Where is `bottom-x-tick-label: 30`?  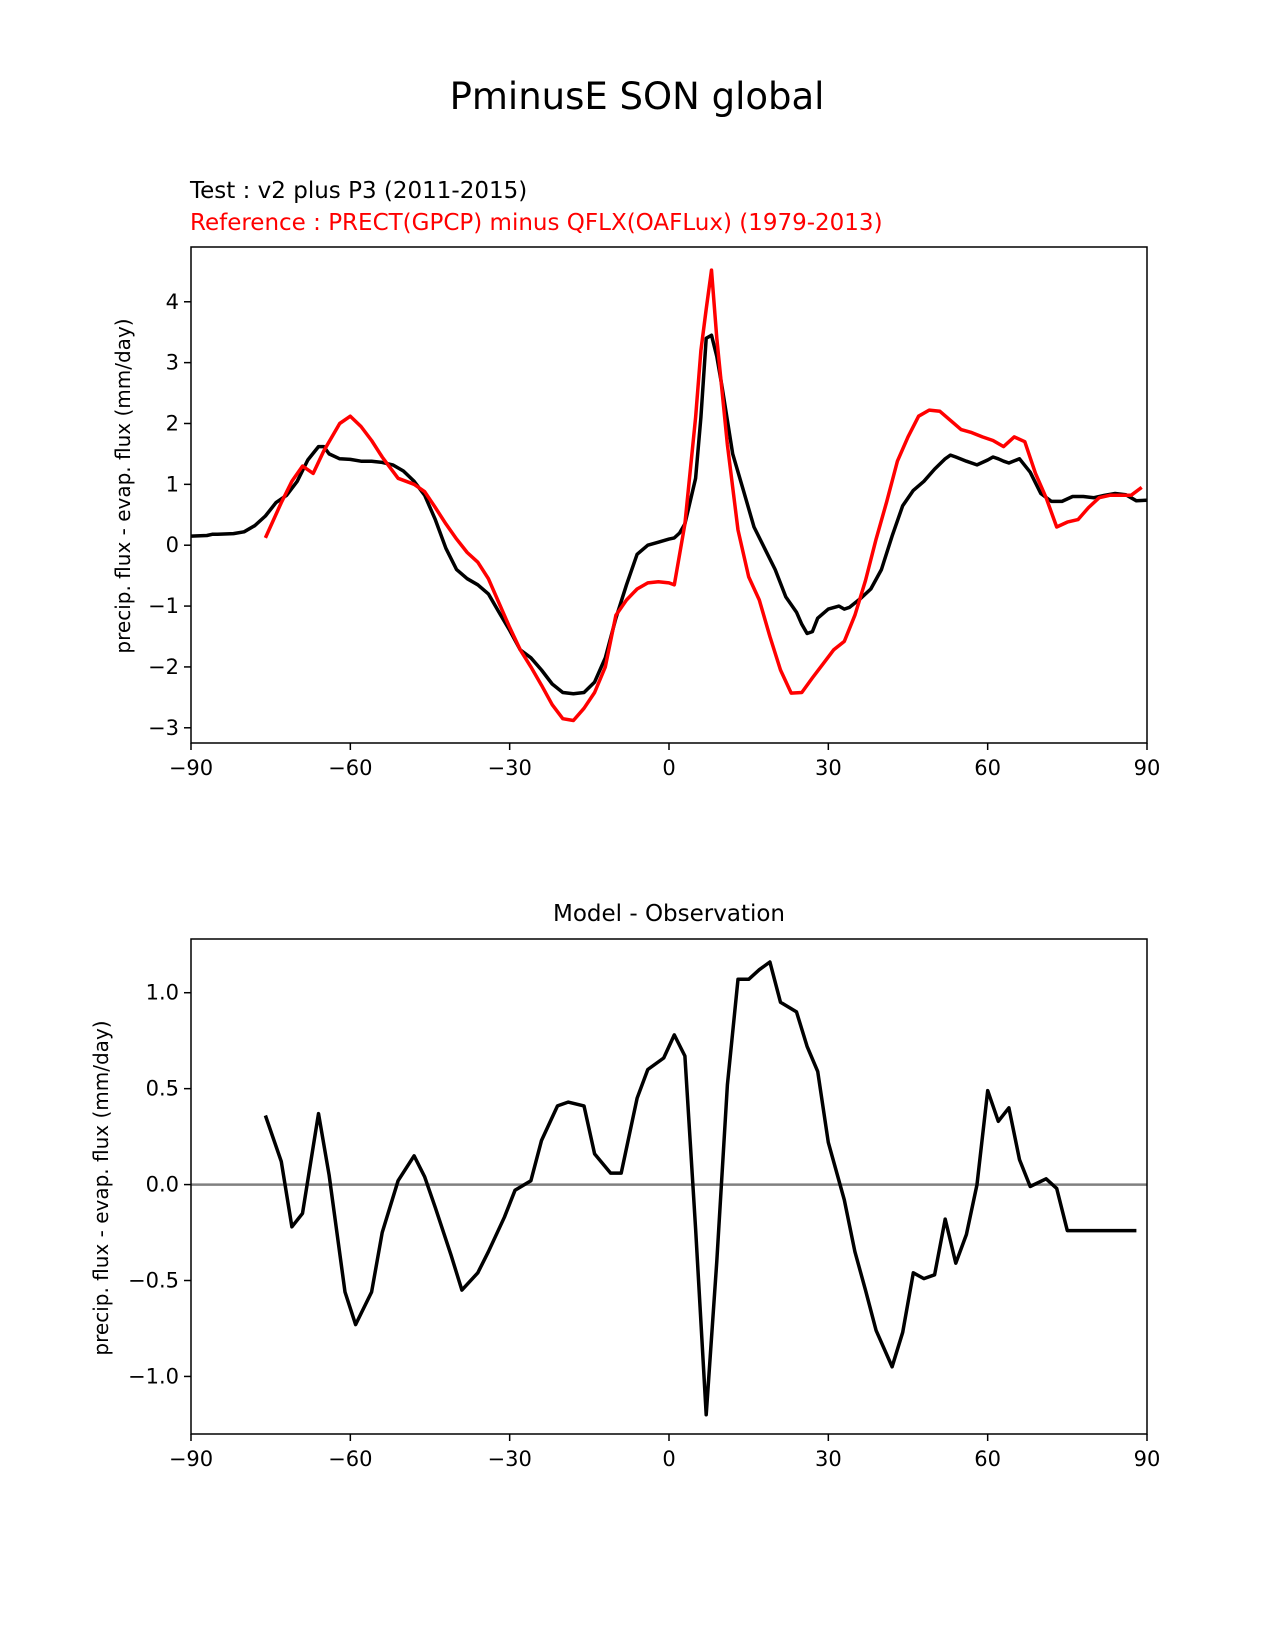
bottom-x-tick-label: 30 is located at coordinates (828, 1459).